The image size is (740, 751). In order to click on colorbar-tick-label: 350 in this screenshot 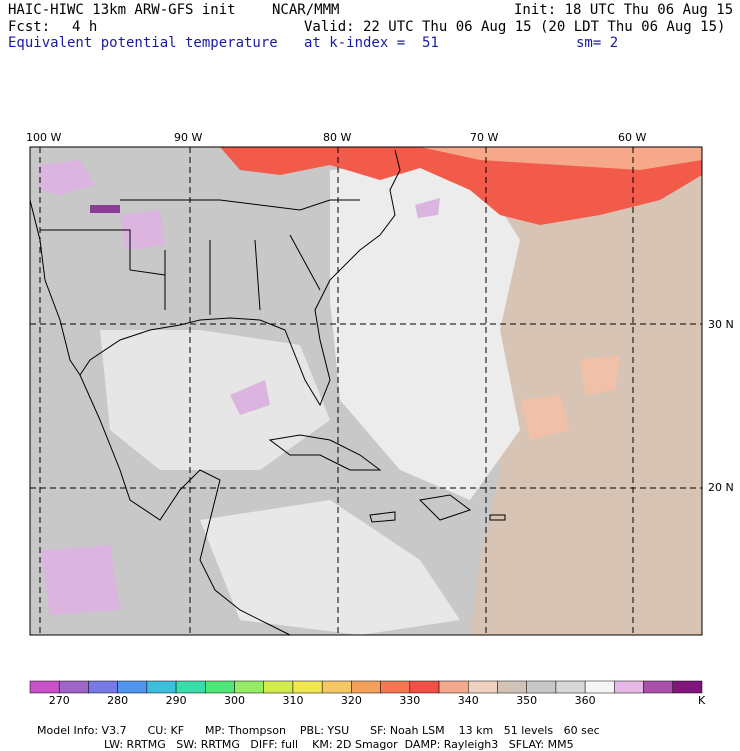, I will do `click(527, 700)`.